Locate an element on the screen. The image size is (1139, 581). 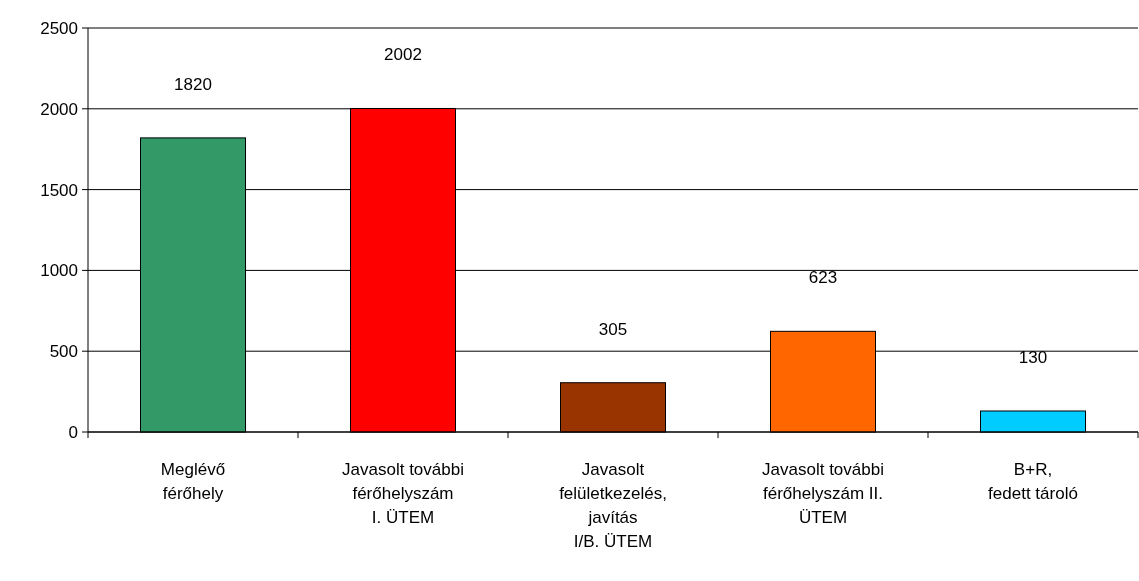
y-tick-label: 1500 is located at coordinates (59, 190).